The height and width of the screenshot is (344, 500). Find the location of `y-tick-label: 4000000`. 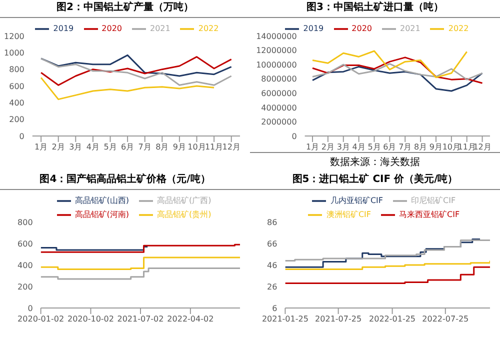

y-tick-label: 4000000 is located at coordinates (279, 107).